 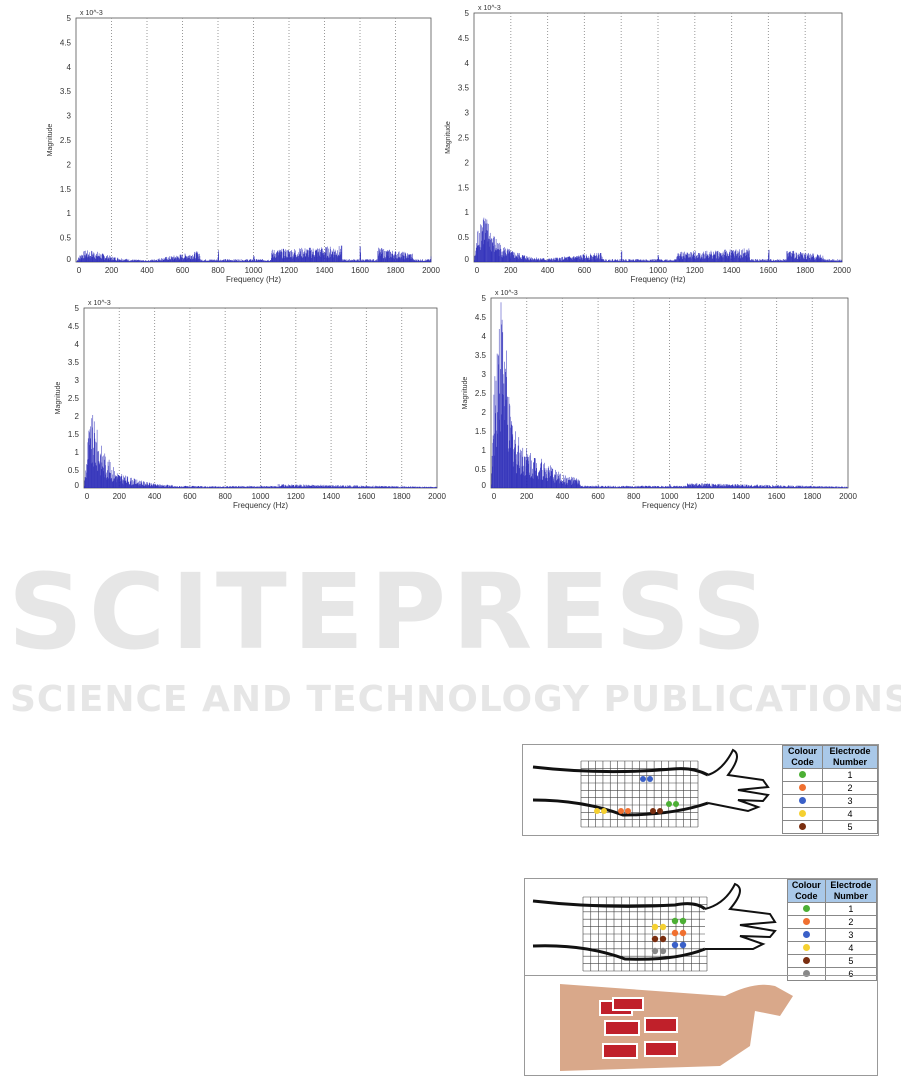 I want to click on y-tick-label: 4, so click(x=467, y=63).